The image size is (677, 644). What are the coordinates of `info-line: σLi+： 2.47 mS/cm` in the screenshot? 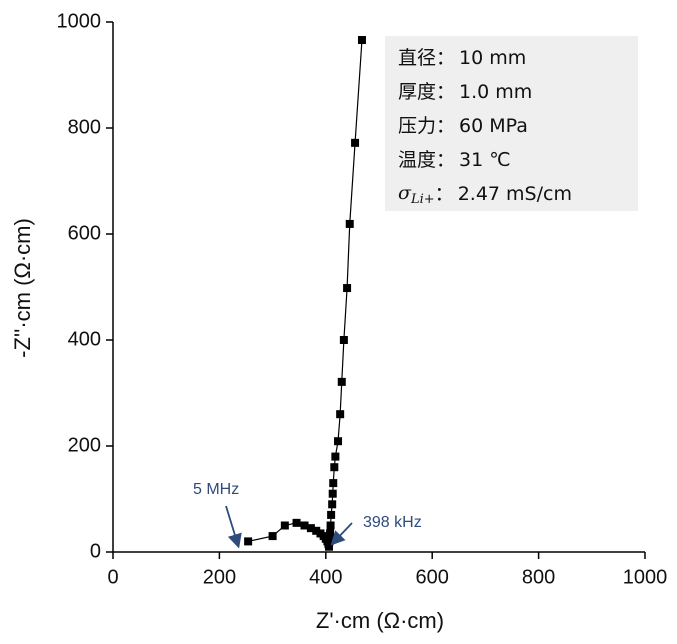 It's located at (485, 194).